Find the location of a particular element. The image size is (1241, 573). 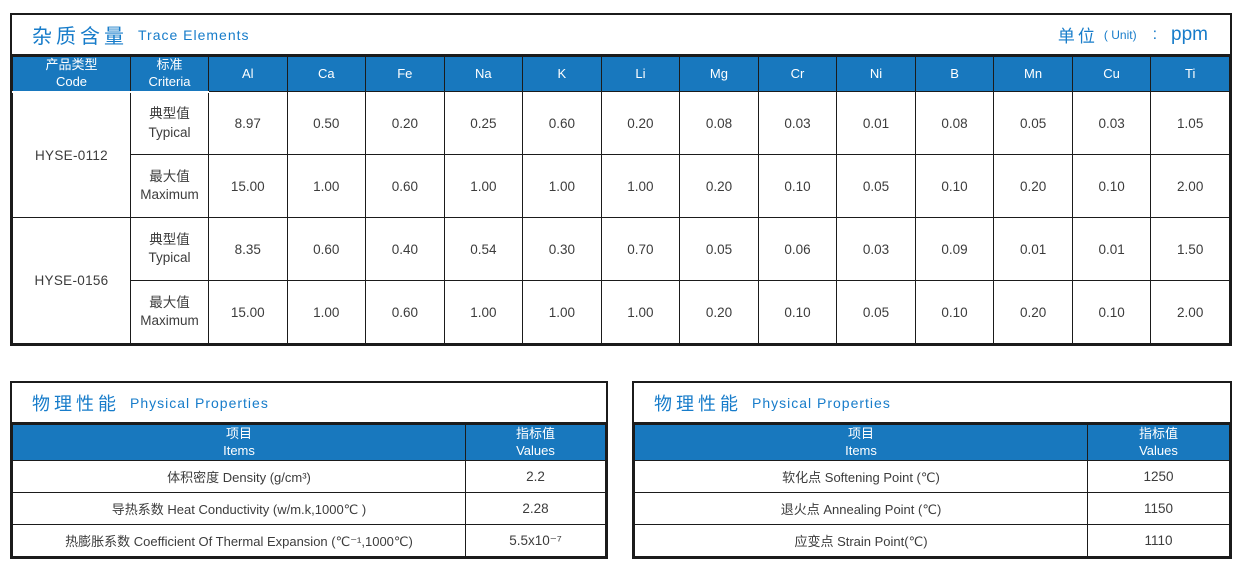

column-header-element-ti: Ti is located at coordinates (1190, 74).